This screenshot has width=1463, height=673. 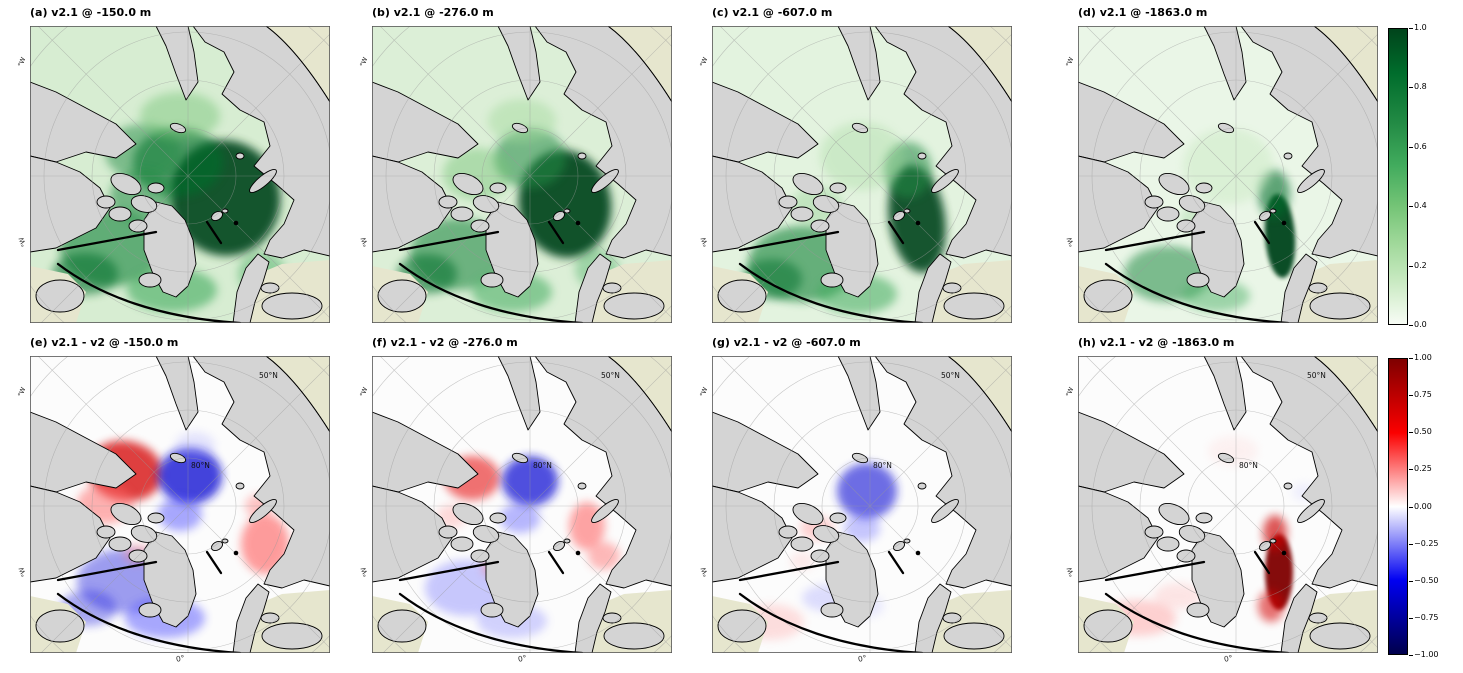 I want to click on panel-title-d: (d) v2.1 @ -1863.0 m, so click(x=1143, y=12).